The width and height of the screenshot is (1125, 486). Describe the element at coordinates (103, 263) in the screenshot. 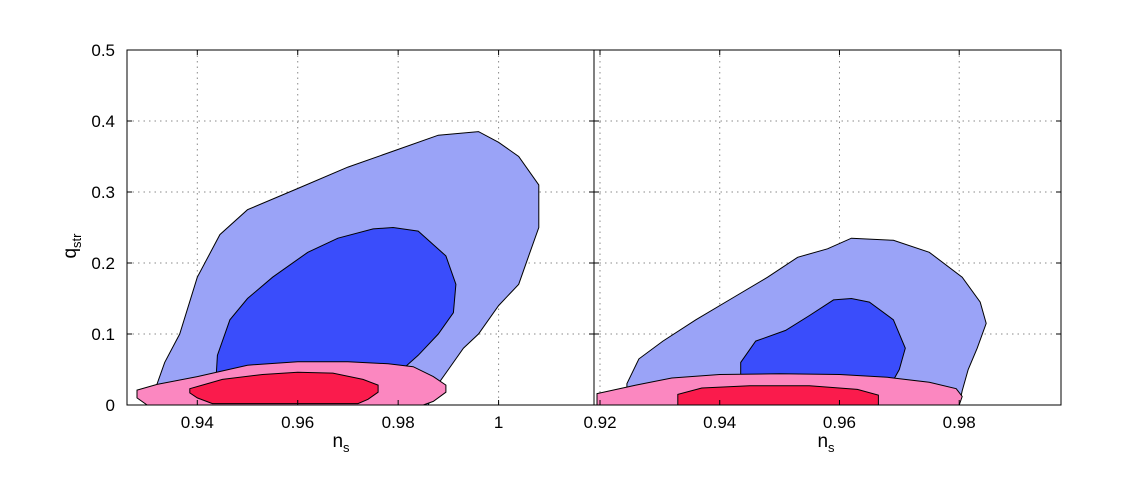

I see `y-tick-label: 0.2` at that location.